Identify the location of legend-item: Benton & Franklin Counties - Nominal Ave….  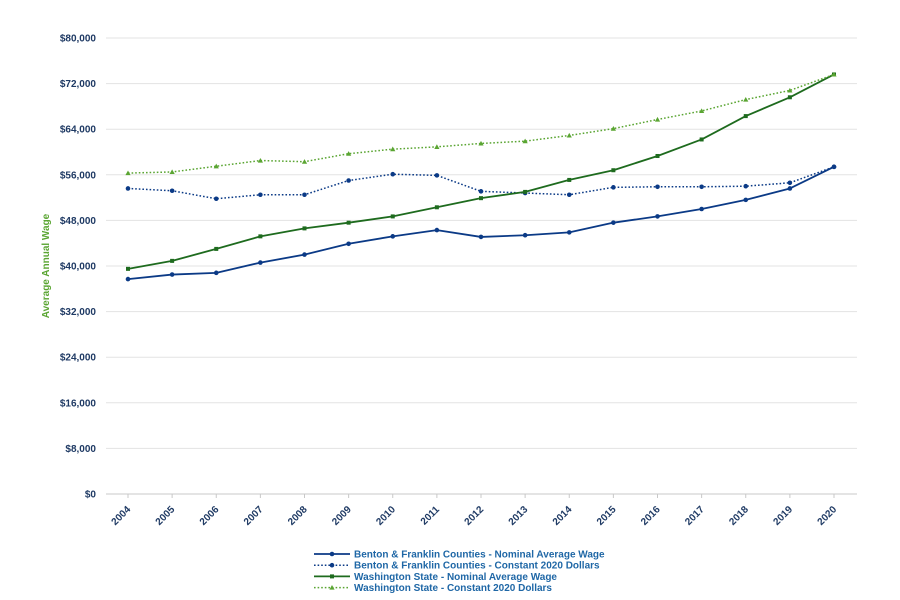
(459, 555).